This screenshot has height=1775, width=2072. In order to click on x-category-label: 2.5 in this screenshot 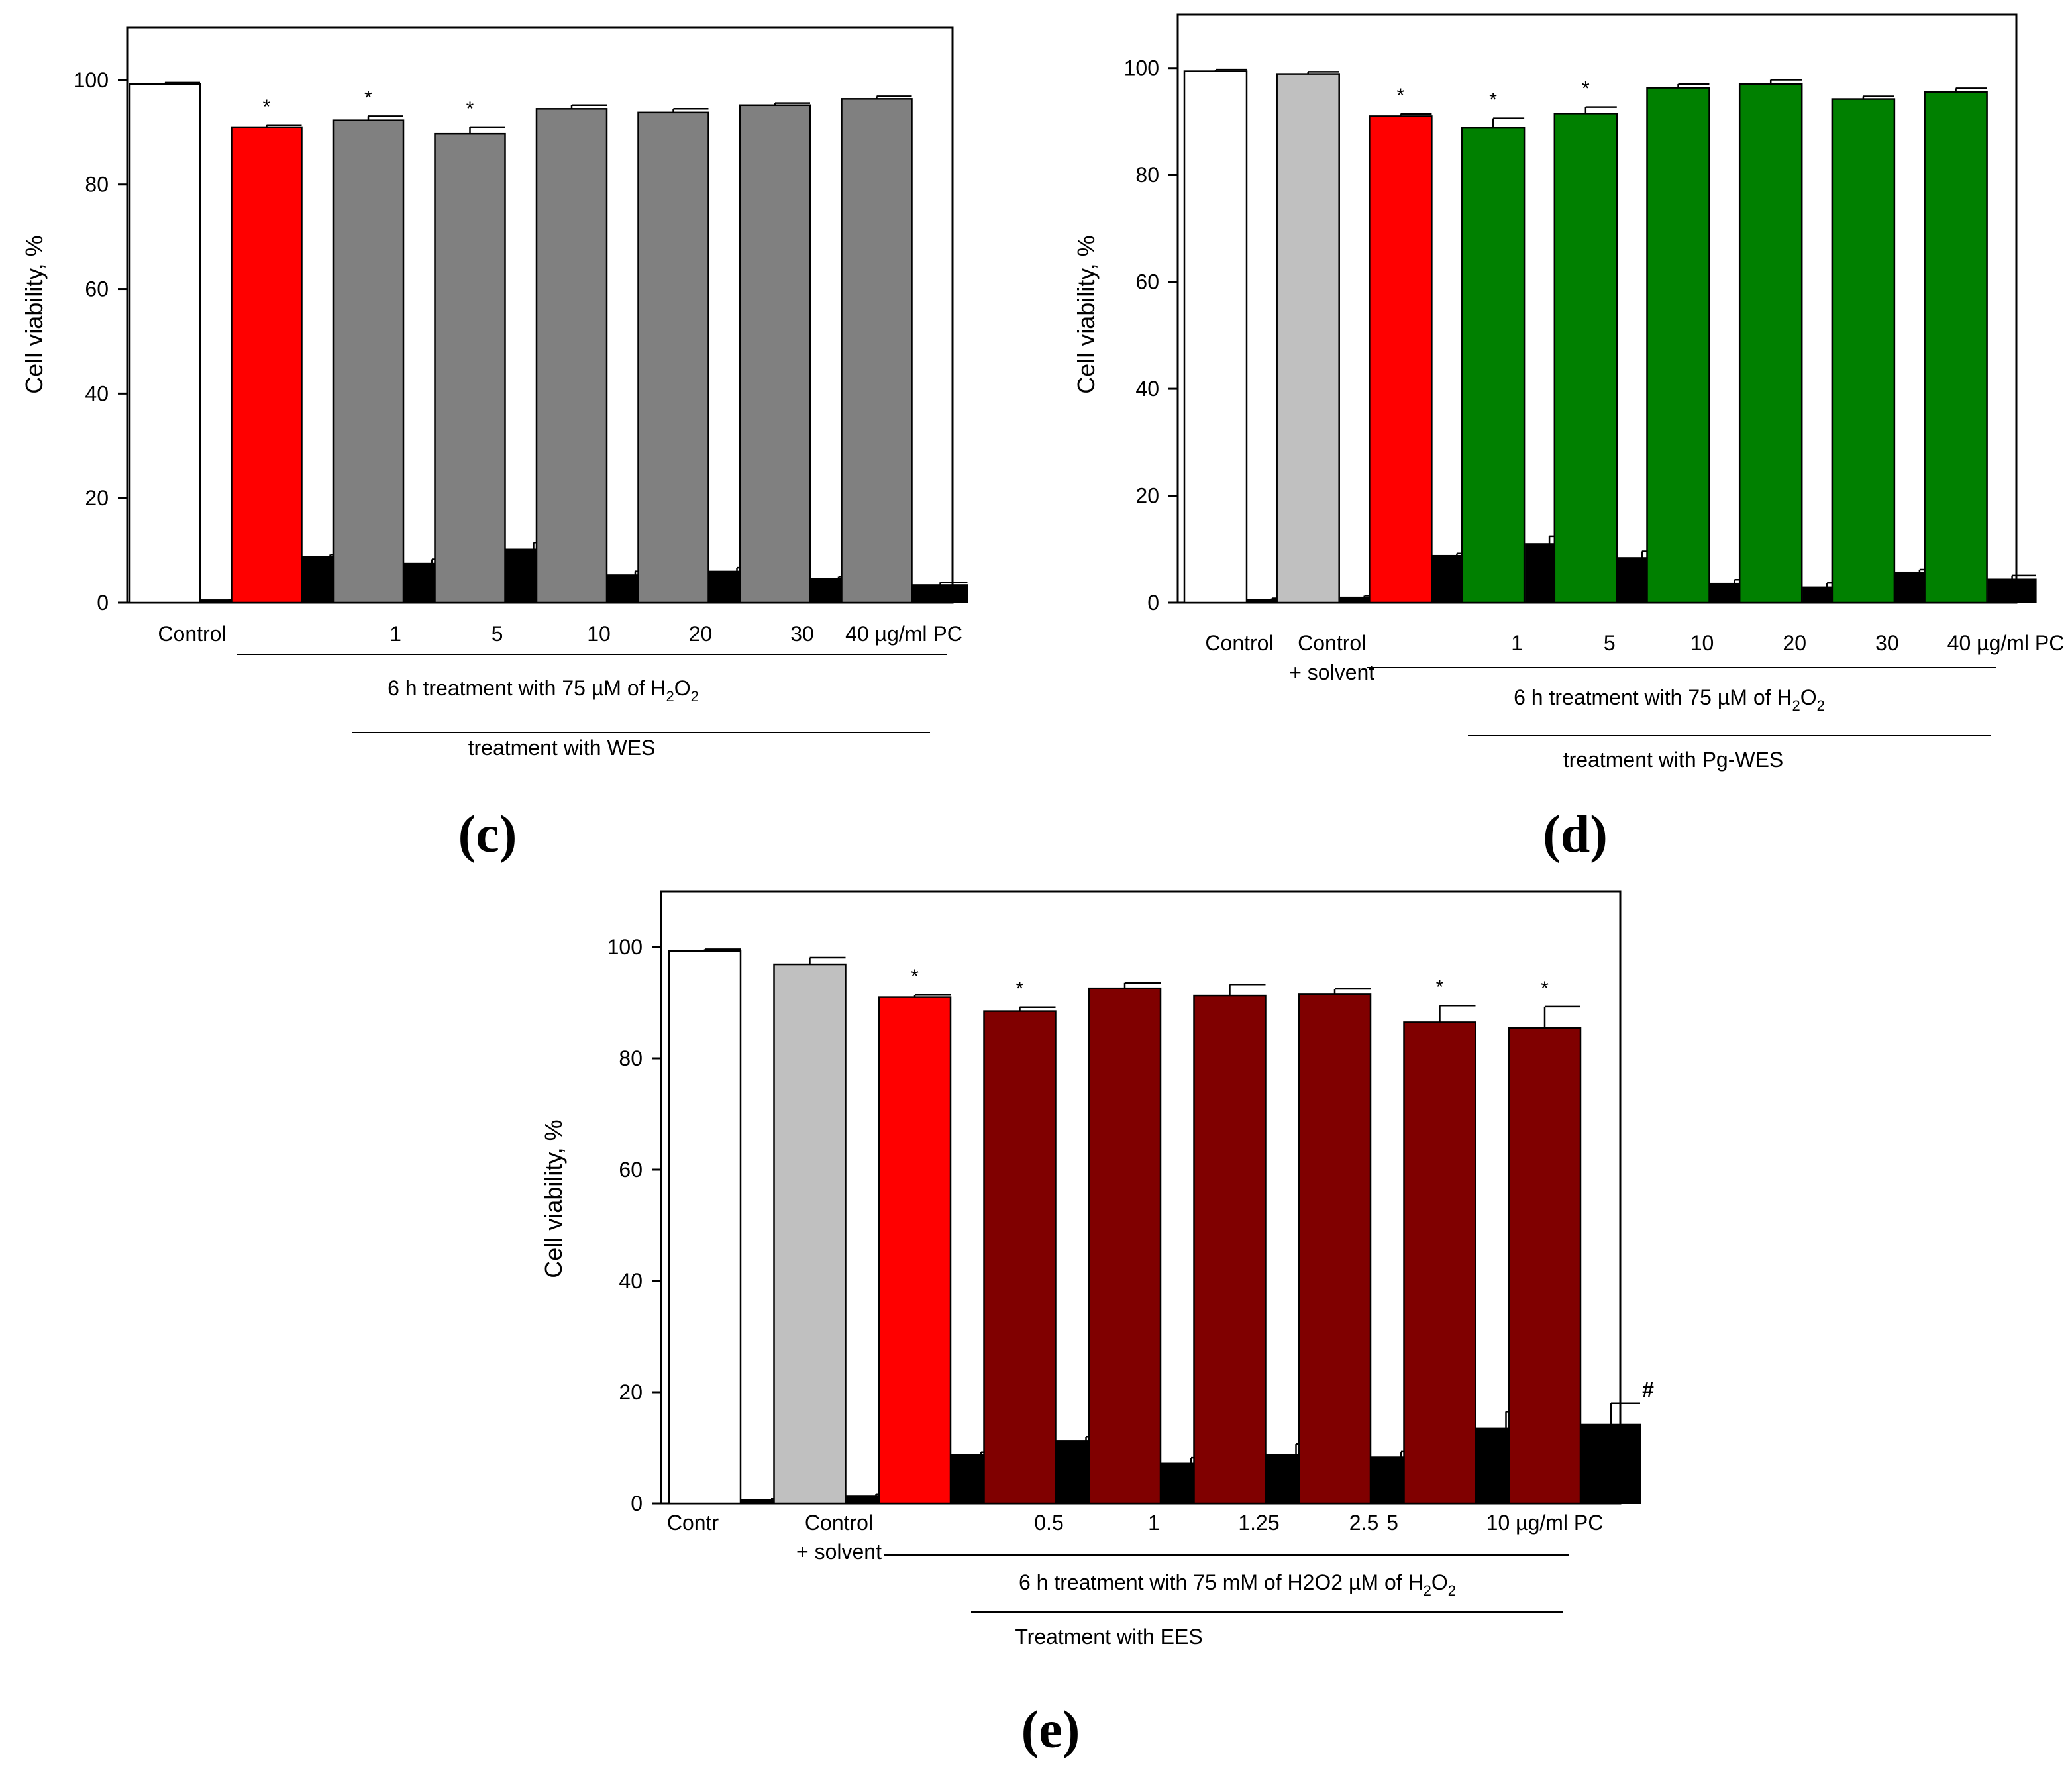, I will do `click(1363, 1523)`.